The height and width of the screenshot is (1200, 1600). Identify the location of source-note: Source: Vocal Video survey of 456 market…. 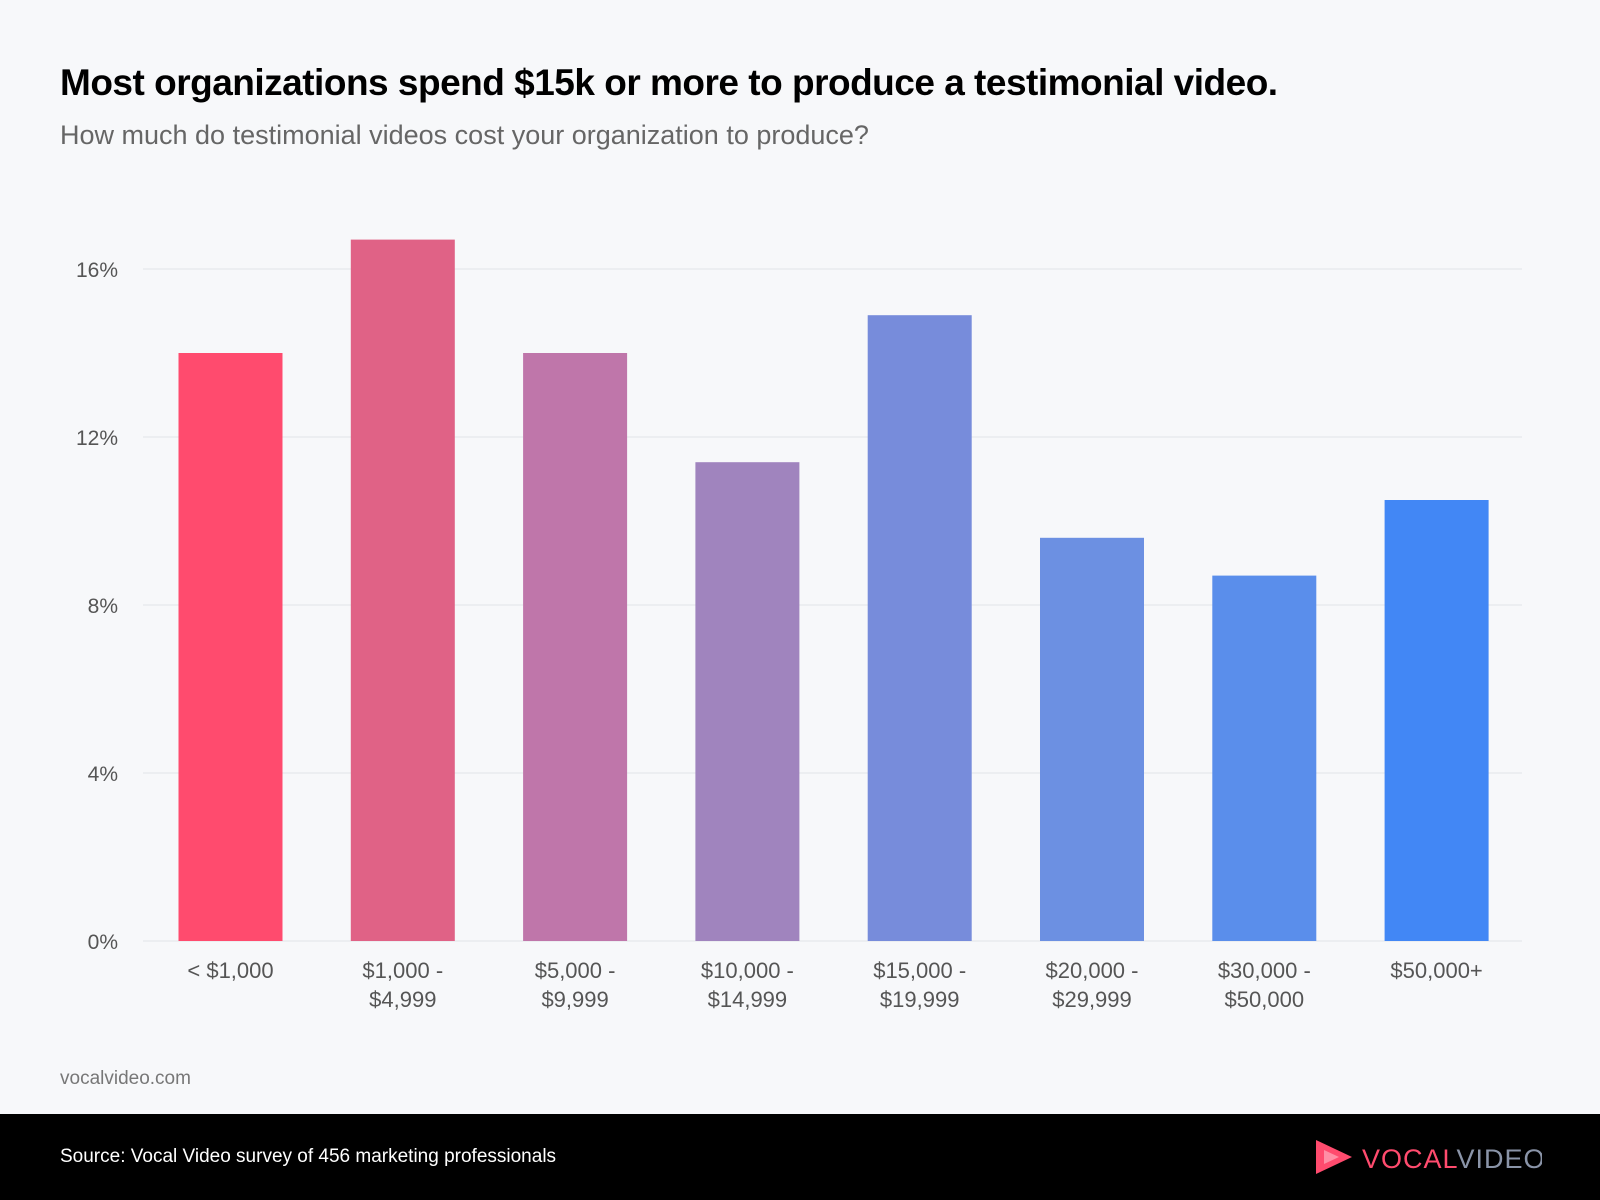
(308, 1156).